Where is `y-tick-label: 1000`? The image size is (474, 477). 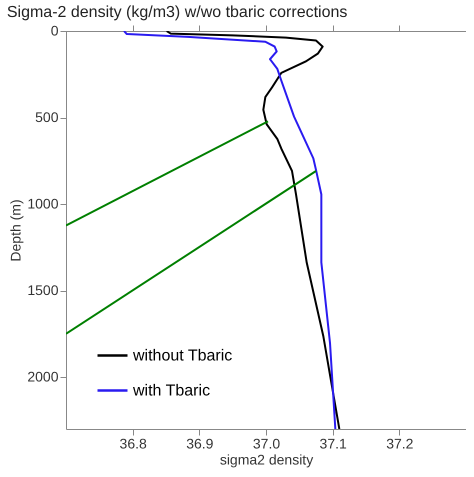
y-tick-label: 1000 is located at coordinates (43, 204).